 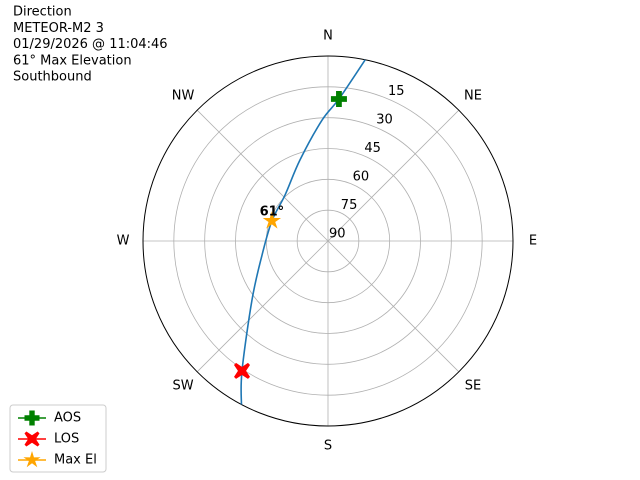 What do you see at coordinates (361, 177) in the screenshot?
I see `r-tick-label: 60` at bounding box center [361, 177].